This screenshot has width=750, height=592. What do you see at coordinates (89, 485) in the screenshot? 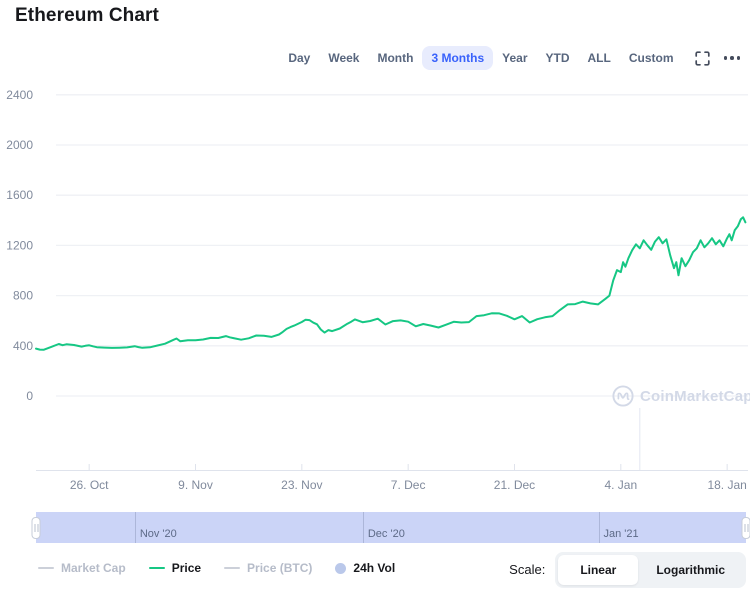
I see `x-axis-label: 26. Oct` at bounding box center [89, 485].